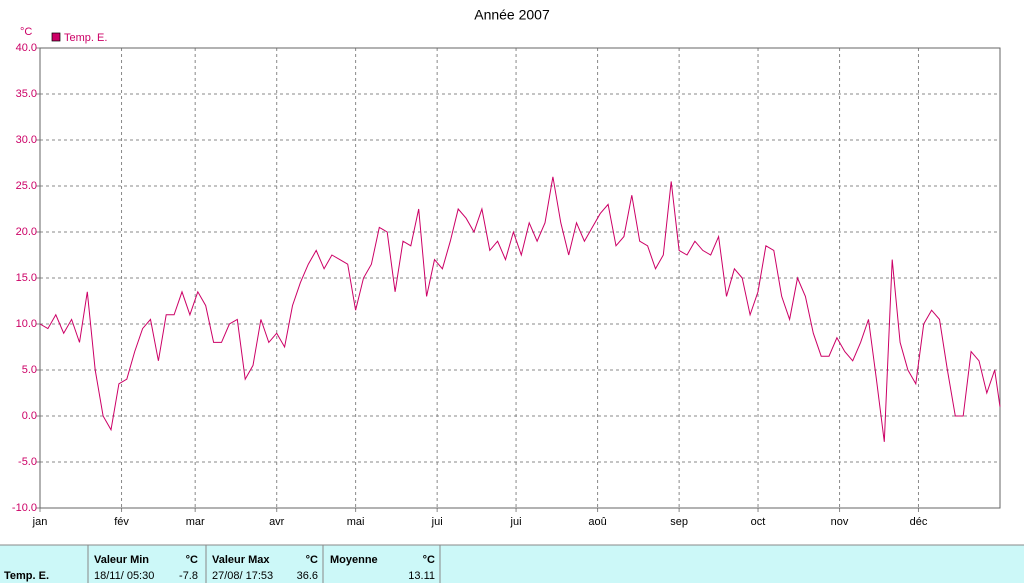 The image size is (1024, 583). Describe the element at coordinates (26, 324) in the screenshot. I see `y-tick-label: 10.0` at that location.